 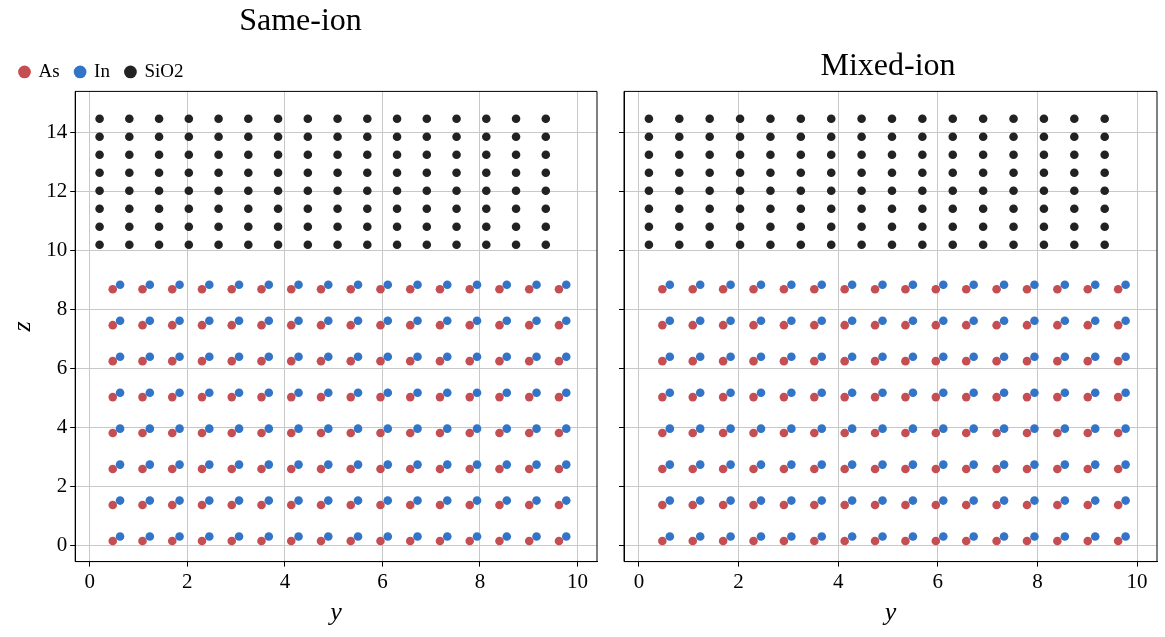 I want to click on y-tick-label: 12, so click(x=57, y=190).